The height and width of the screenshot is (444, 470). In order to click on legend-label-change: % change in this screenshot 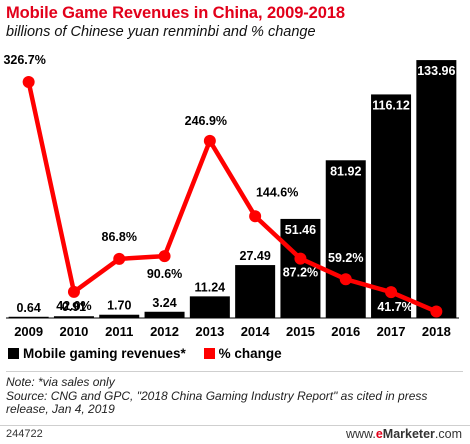, I will do `click(250, 353)`.